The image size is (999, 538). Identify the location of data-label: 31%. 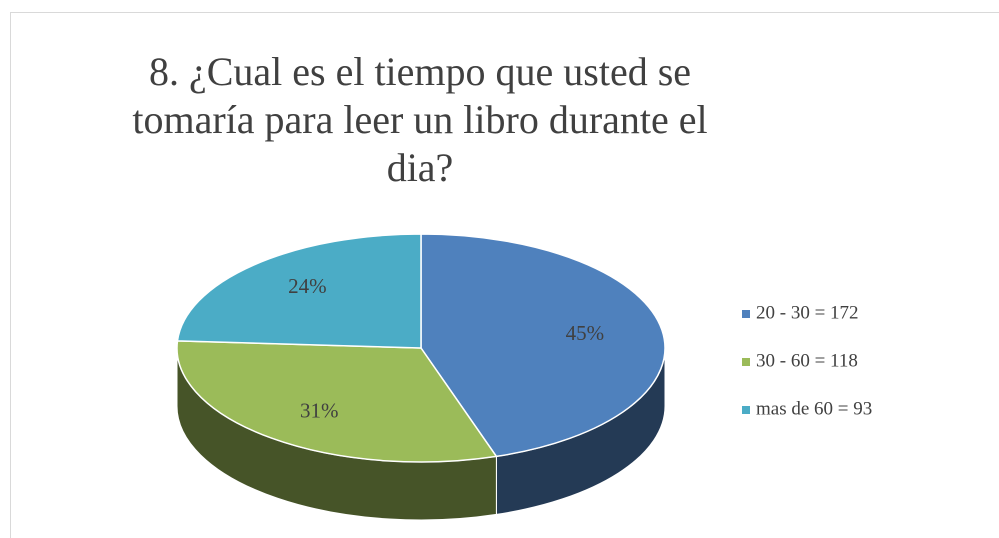
(319, 411).